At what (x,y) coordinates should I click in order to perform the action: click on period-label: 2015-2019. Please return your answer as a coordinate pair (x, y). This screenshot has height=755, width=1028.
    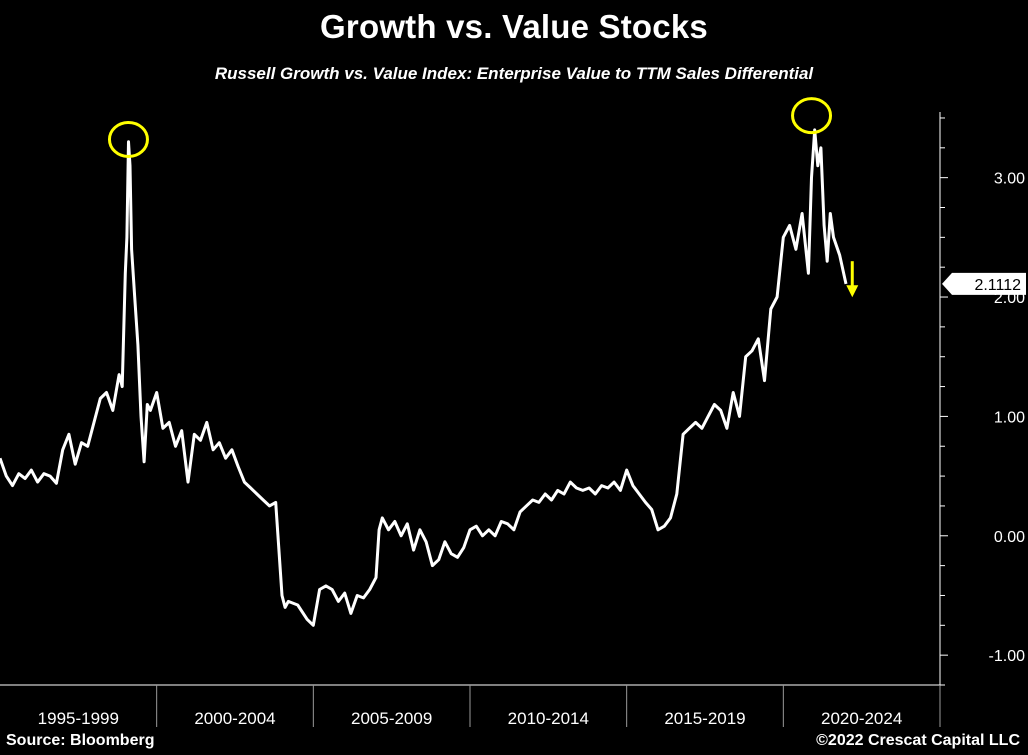
    Looking at the image, I should click on (704, 718).